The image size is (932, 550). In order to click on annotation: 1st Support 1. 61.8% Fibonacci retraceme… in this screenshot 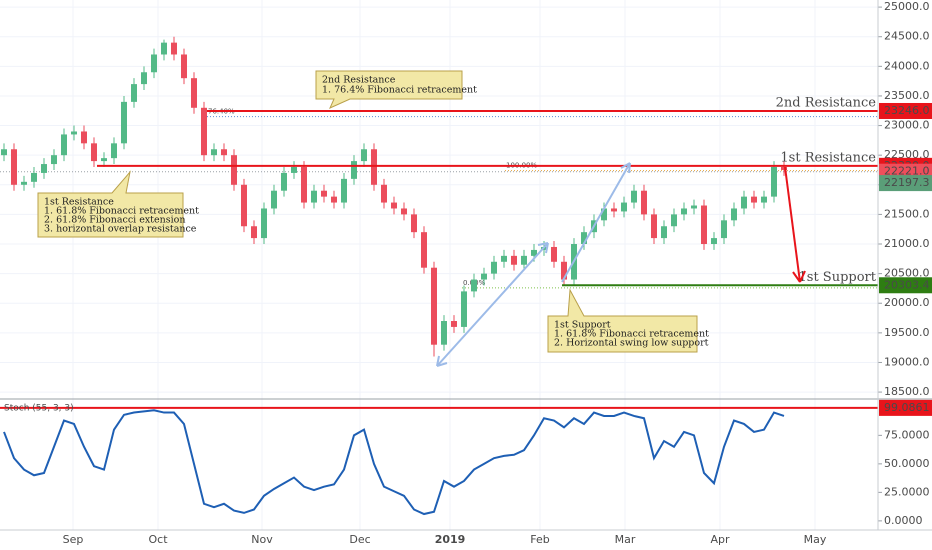, I will do `click(628, 320)`.